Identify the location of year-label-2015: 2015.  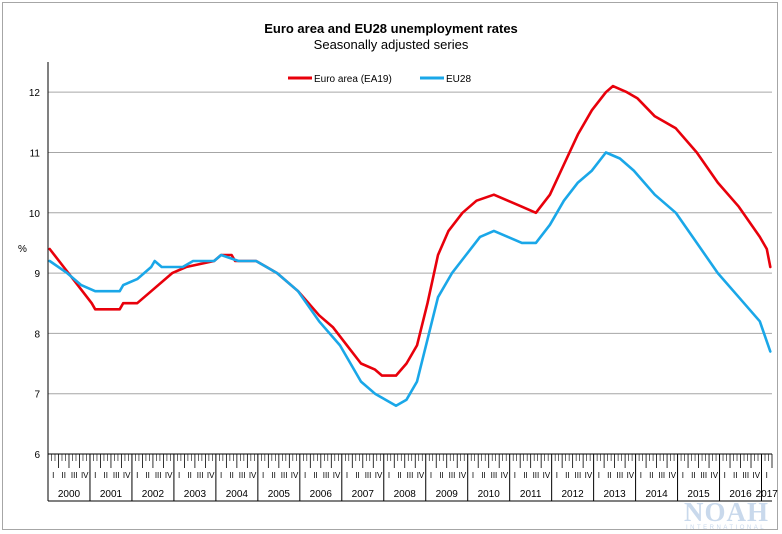
(698, 494).